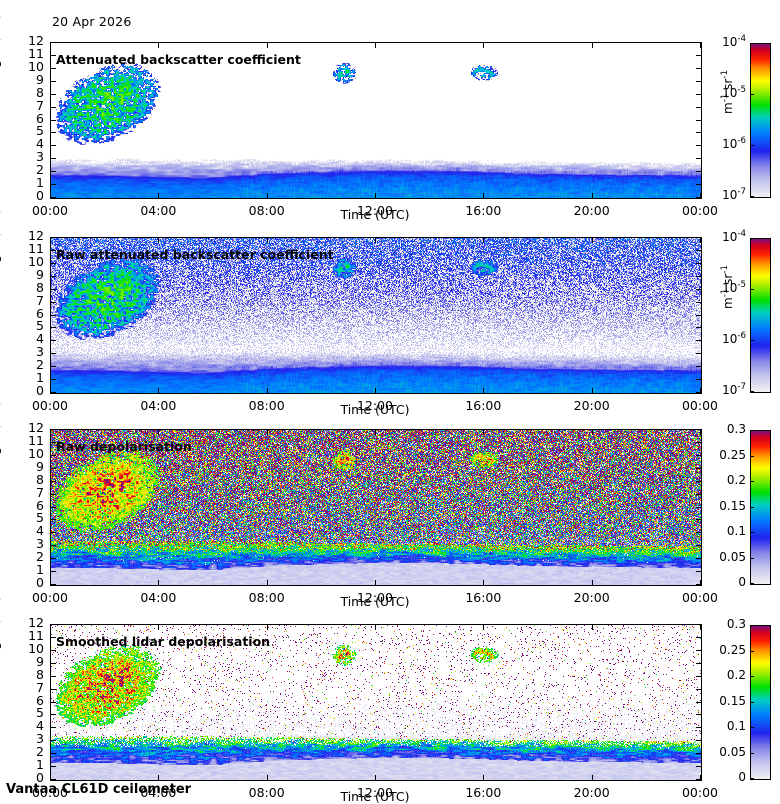  Describe the element at coordinates (99, 789) in the screenshot. I see `footer-site-label: Vantaa CL61D ceilometer` at that location.